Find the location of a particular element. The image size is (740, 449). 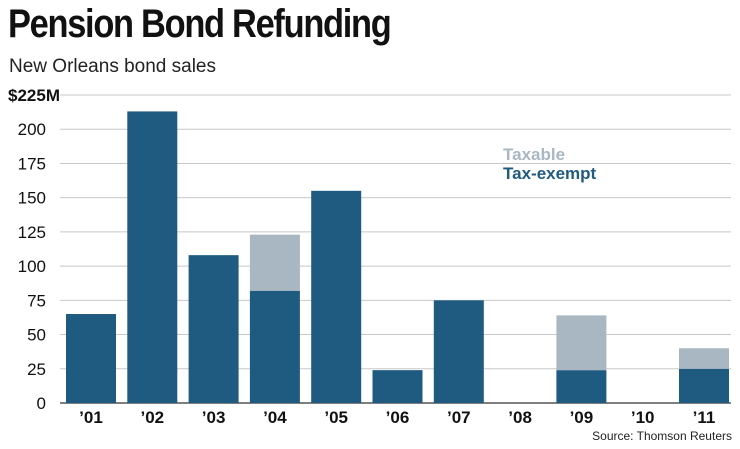

x-tick-label: ’07 is located at coordinates (459, 417).